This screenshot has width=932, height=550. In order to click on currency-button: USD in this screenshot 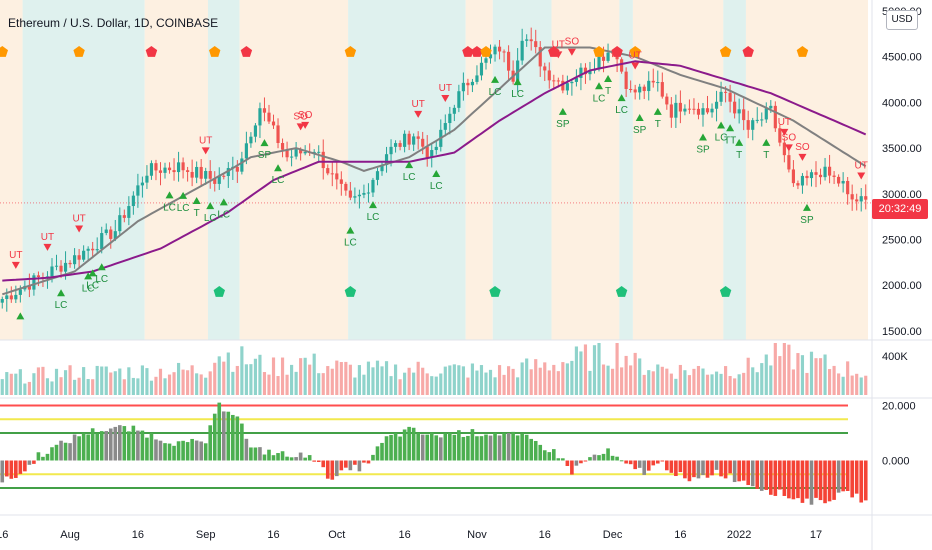, I will do `click(902, 20)`.